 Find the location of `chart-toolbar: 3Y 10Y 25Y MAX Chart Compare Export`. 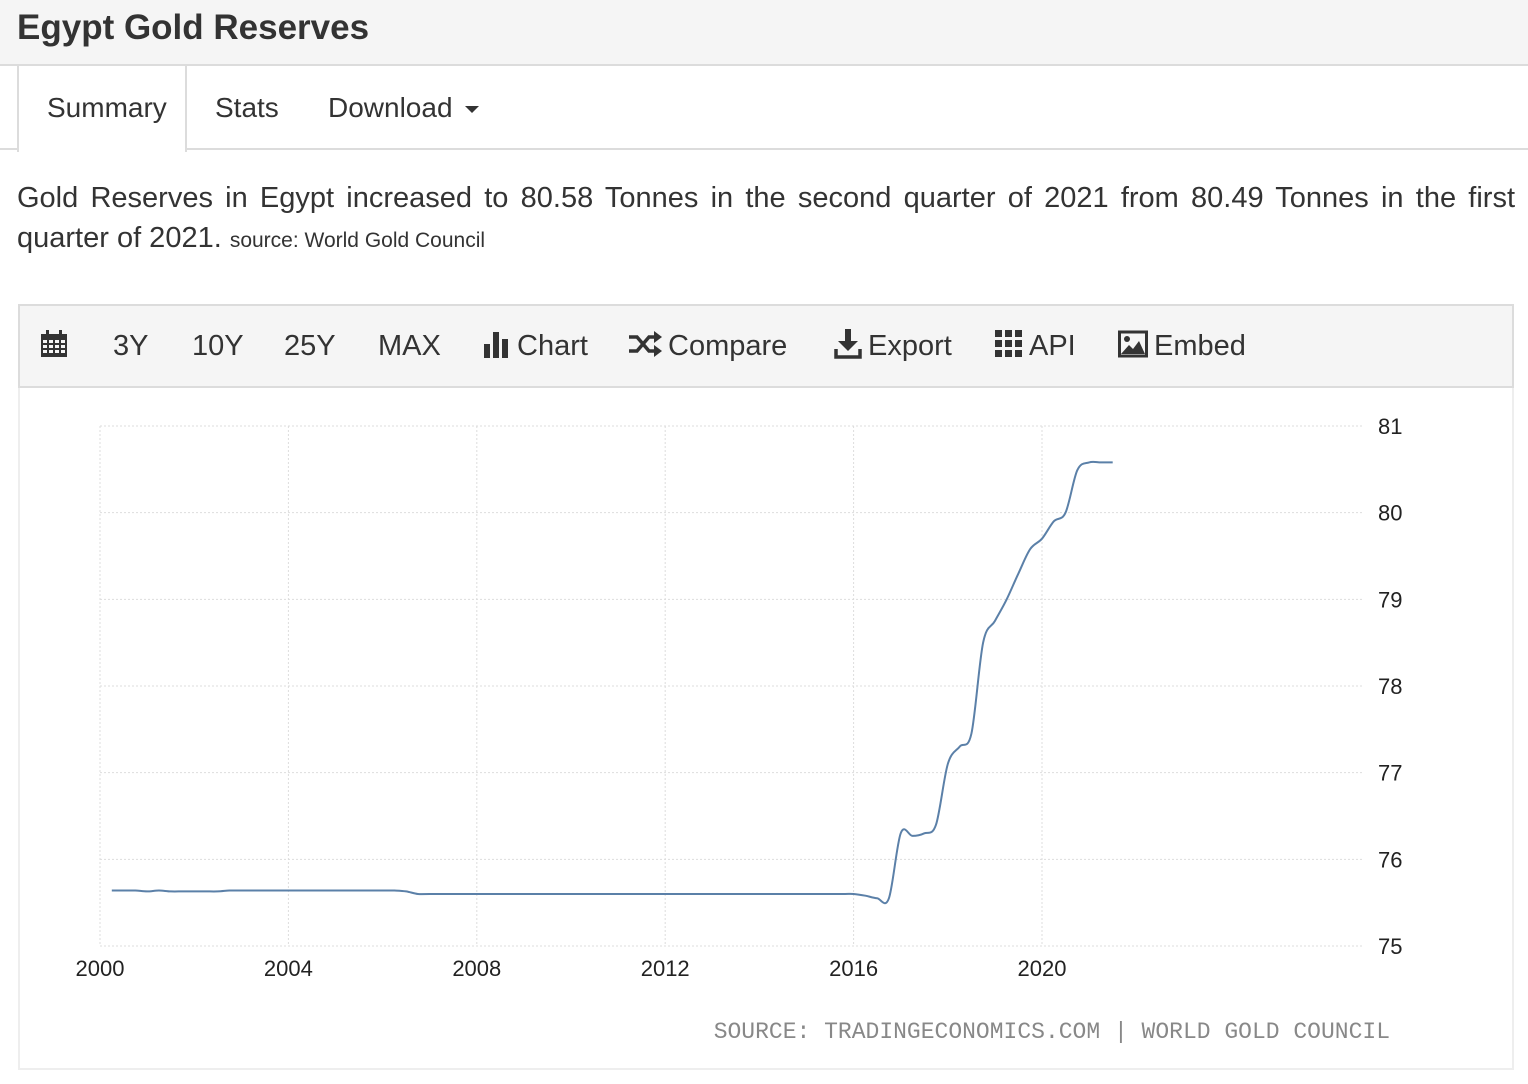

chart-toolbar: 3Y 10Y 25Y MAX Chart Compare Export is located at coordinates (766, 346).